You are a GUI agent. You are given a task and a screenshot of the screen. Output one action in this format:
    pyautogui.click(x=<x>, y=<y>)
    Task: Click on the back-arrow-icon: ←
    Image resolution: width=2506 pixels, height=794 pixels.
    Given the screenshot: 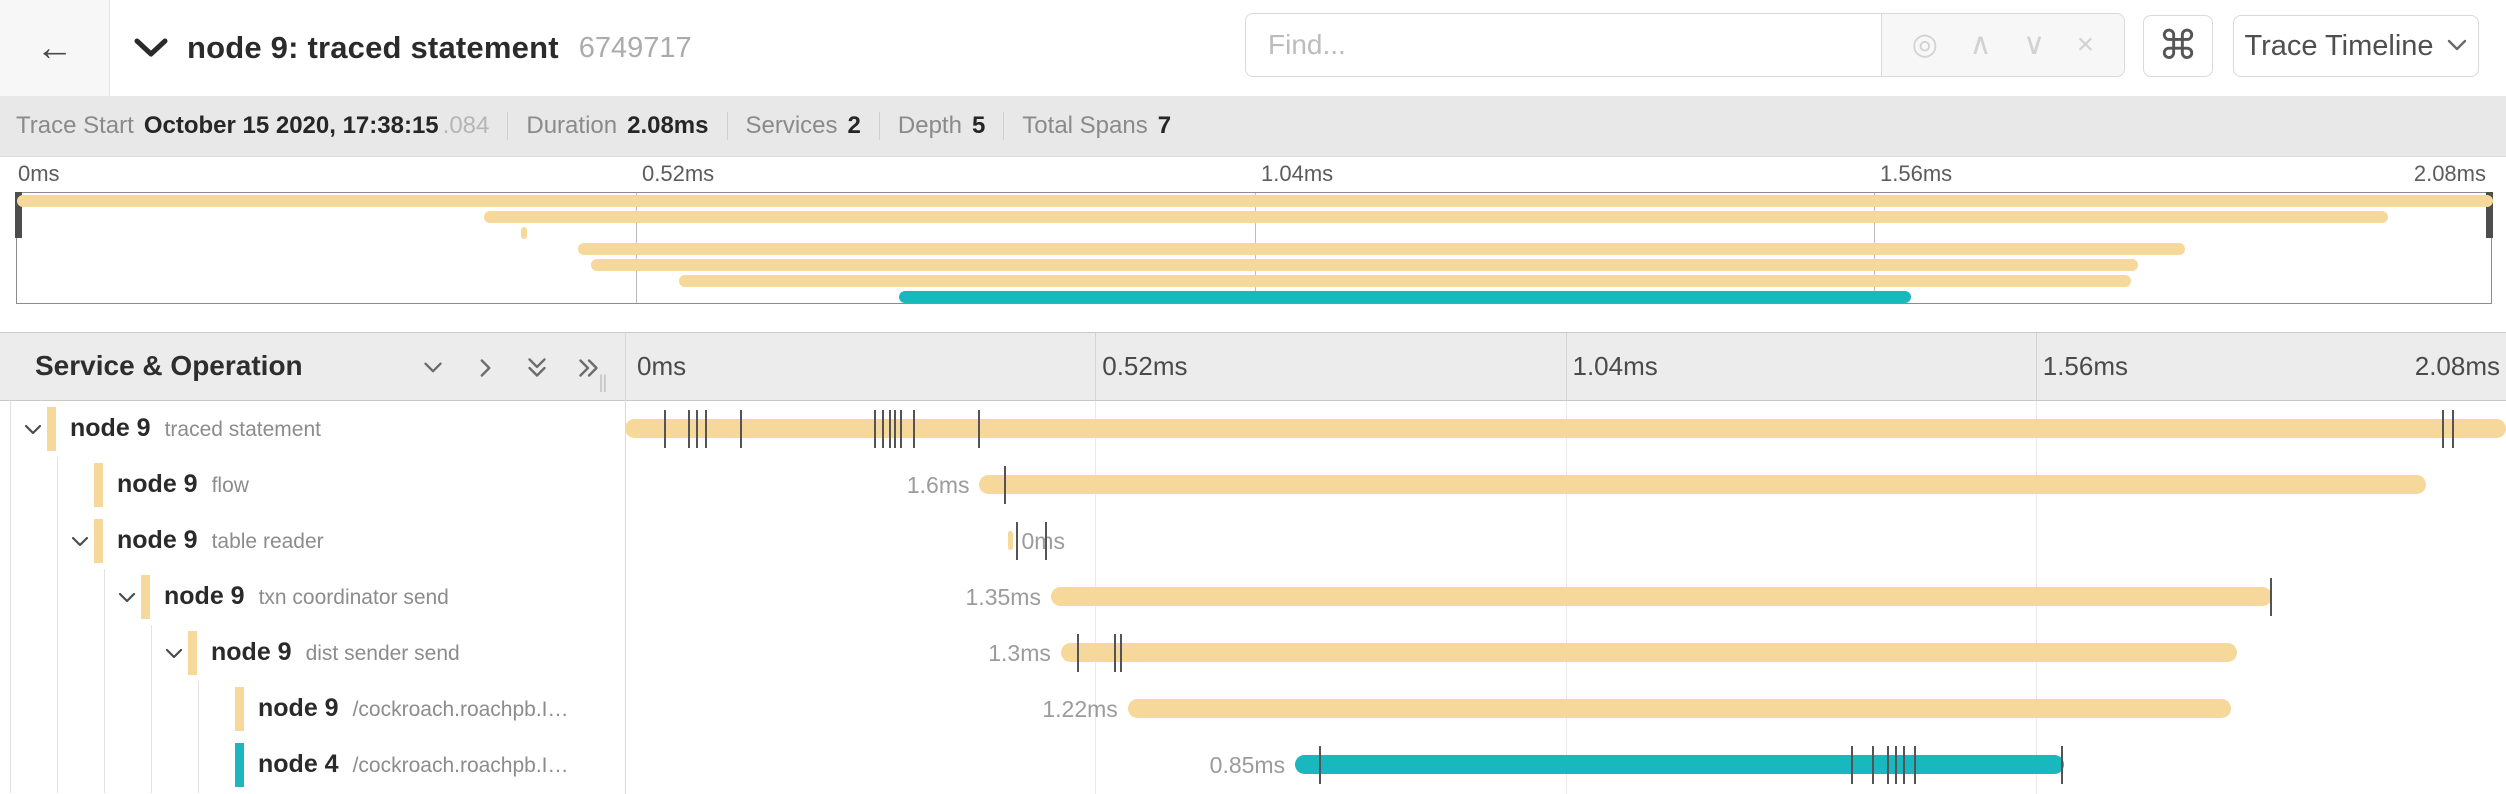 What is the action you would take?
    pyautogui.click(x=54, y=48)
    